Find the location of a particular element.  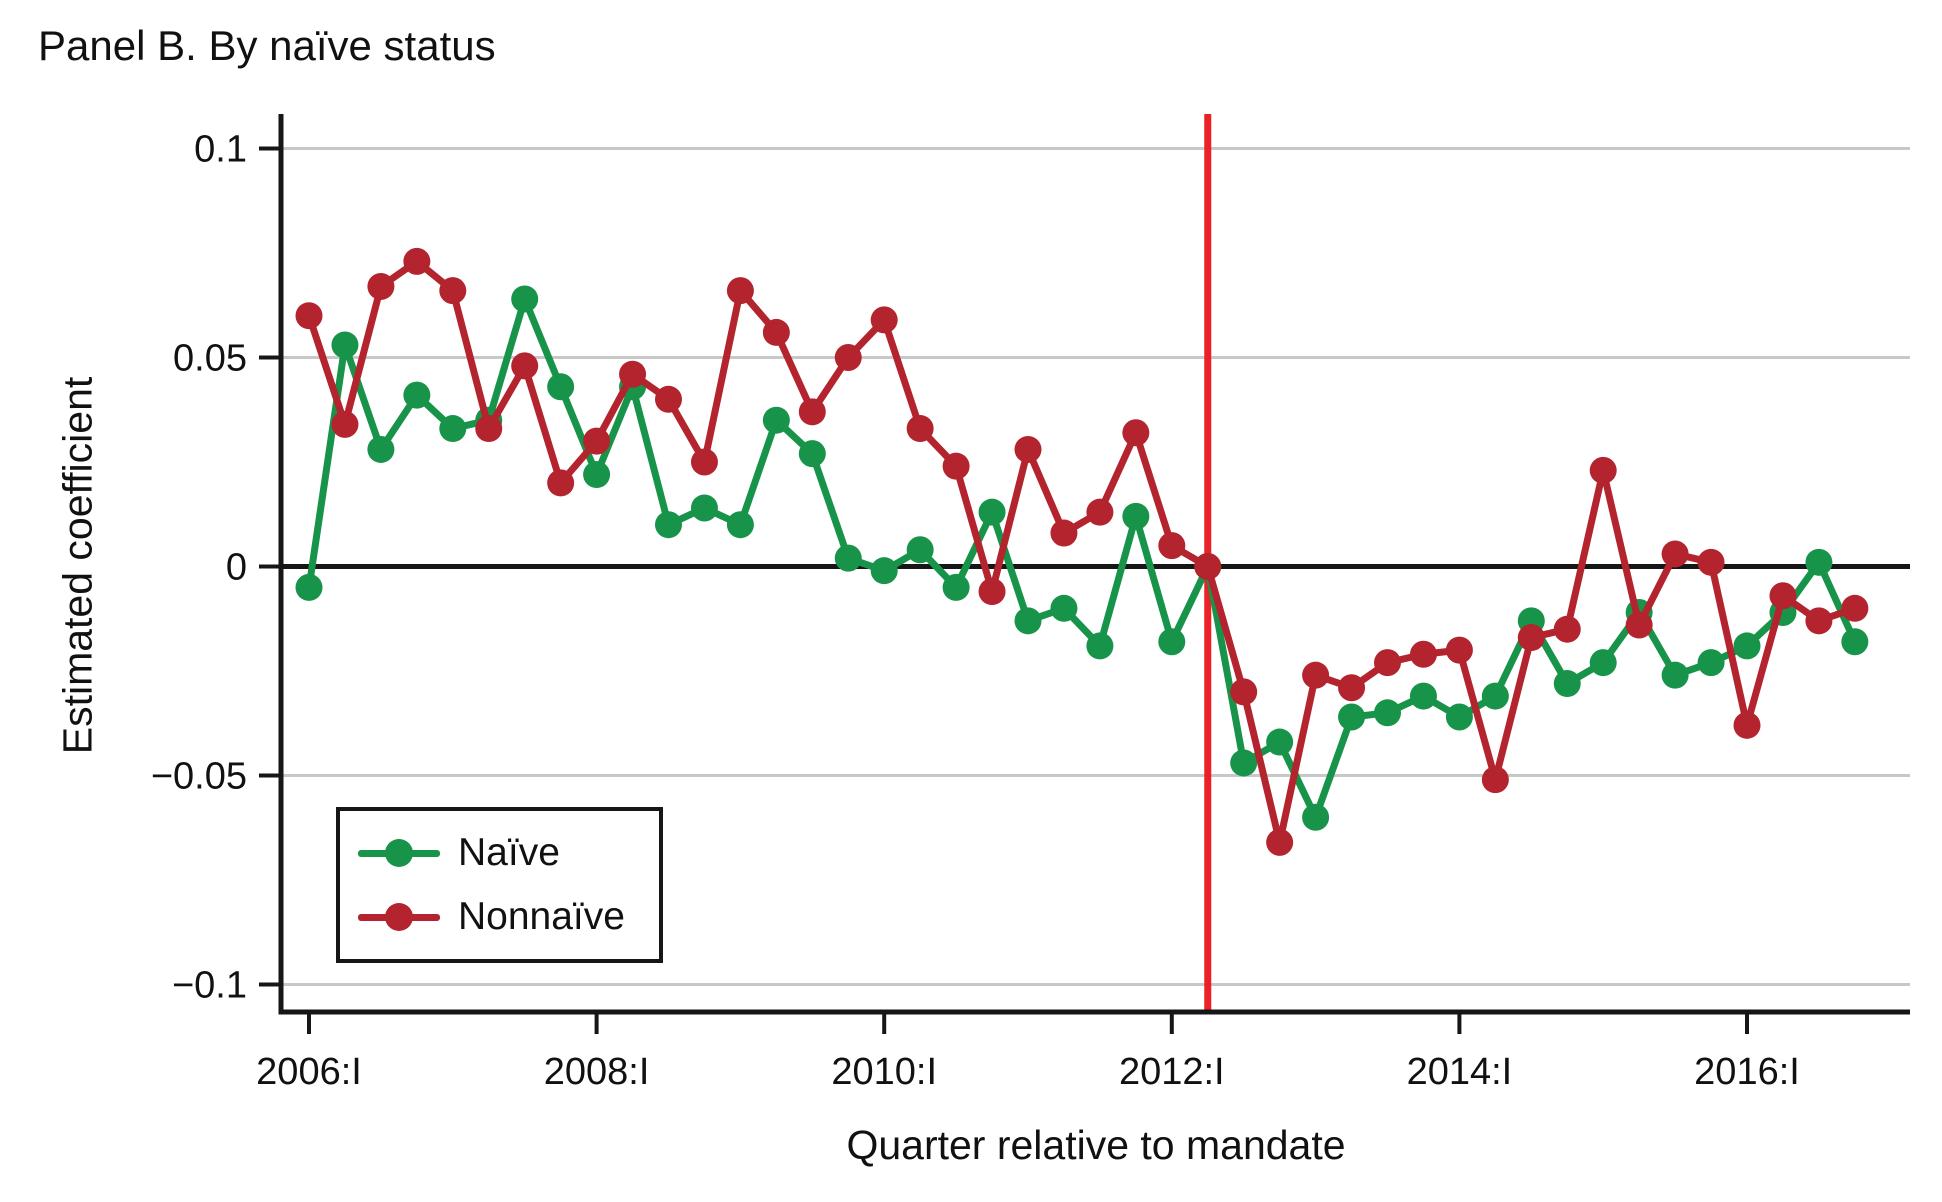

naive-line-marker-icon is located at coordinates (399, 853).